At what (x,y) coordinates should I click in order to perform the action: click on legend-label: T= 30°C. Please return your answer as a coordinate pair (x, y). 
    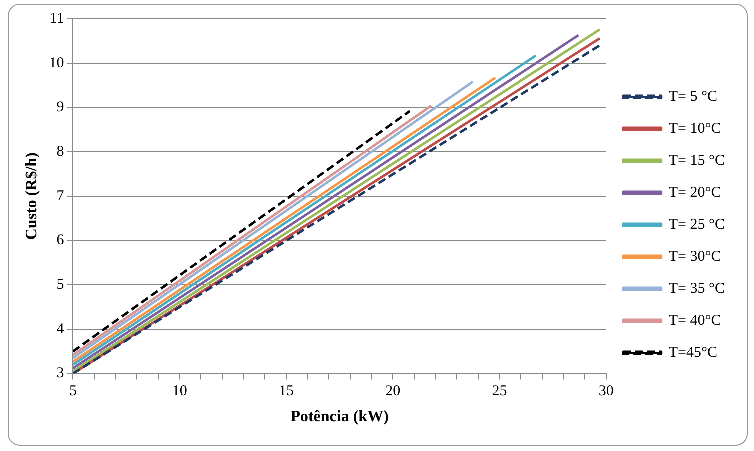
    Looking at the image, I should click on (695, 256).